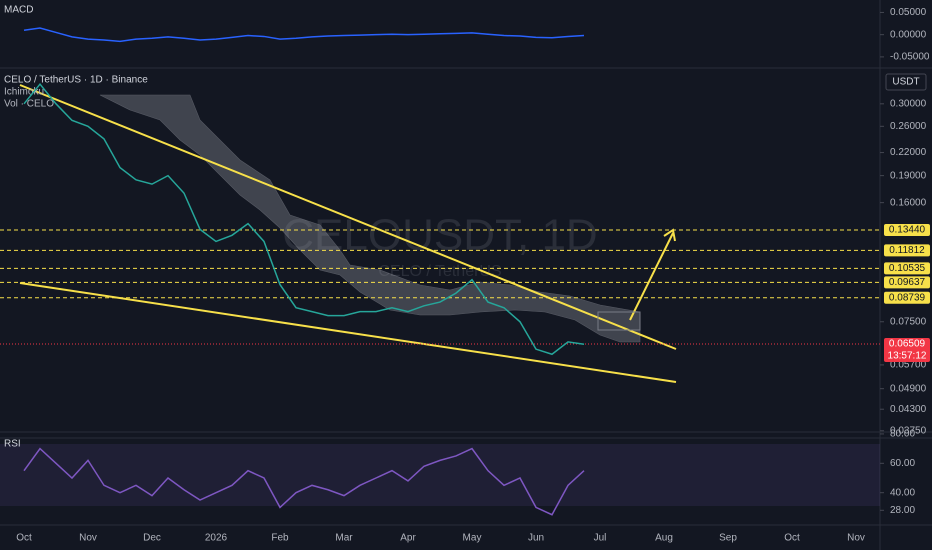 The image size is (932, 550). Describe the element at coordinates (908, 388) in the screenshot. I see `y-tick-label: 0.04900` at that location.